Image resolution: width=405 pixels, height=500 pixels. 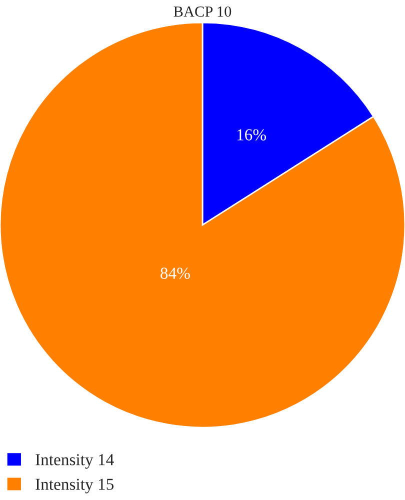 I want to click on chart-title: BACP 10, so click(x=203, y=11).